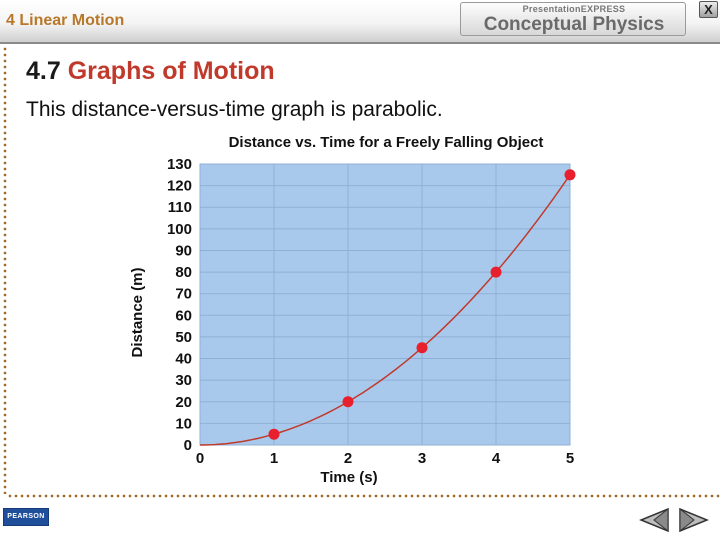 Image resolution: width=720 pixels, height=540 pixels. I want to click on y-tick-label: 40, so click(183, 359).